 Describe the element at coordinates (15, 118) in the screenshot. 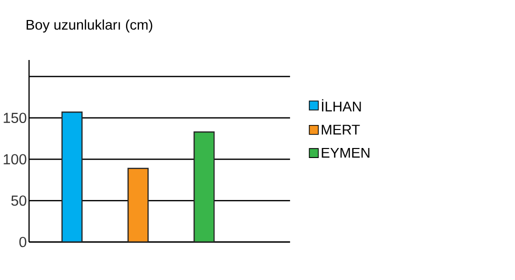

I see `y-tick-label: 150` at that location.